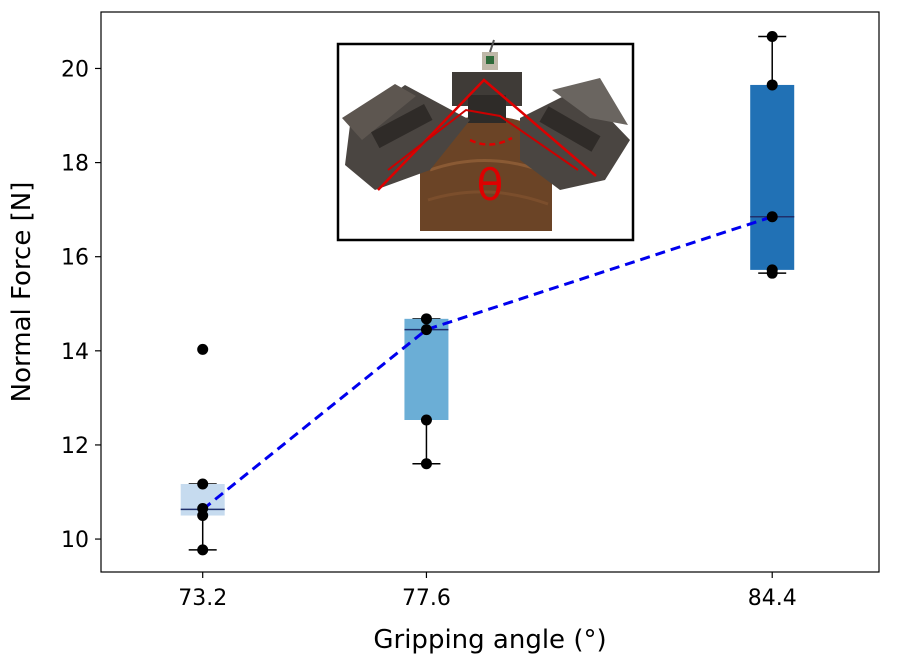  I want to click on x-tick-label: 73.2, so click(202, 598).